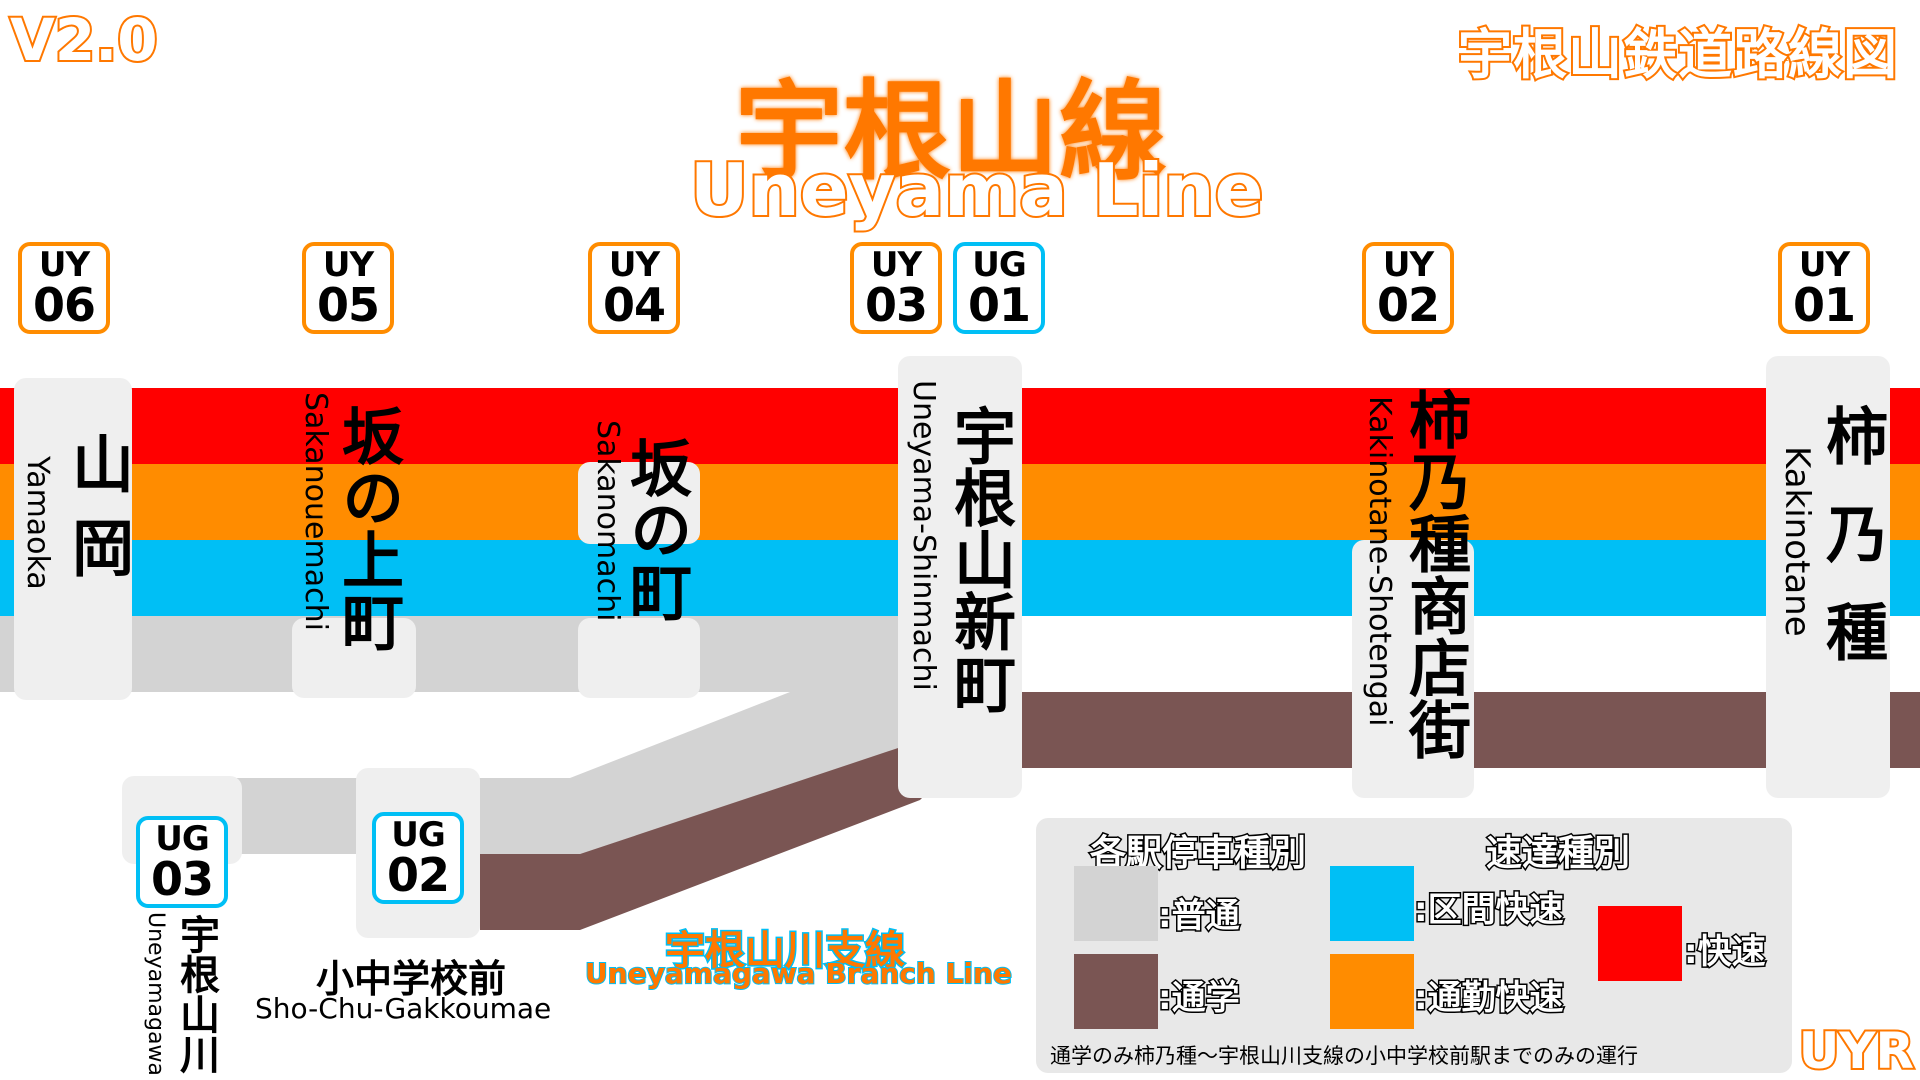  What do you see at coordinates (979, 559) in the screenshot?
I see `station-name-ja: 宇根山新町` at bounding box center [979, 559].